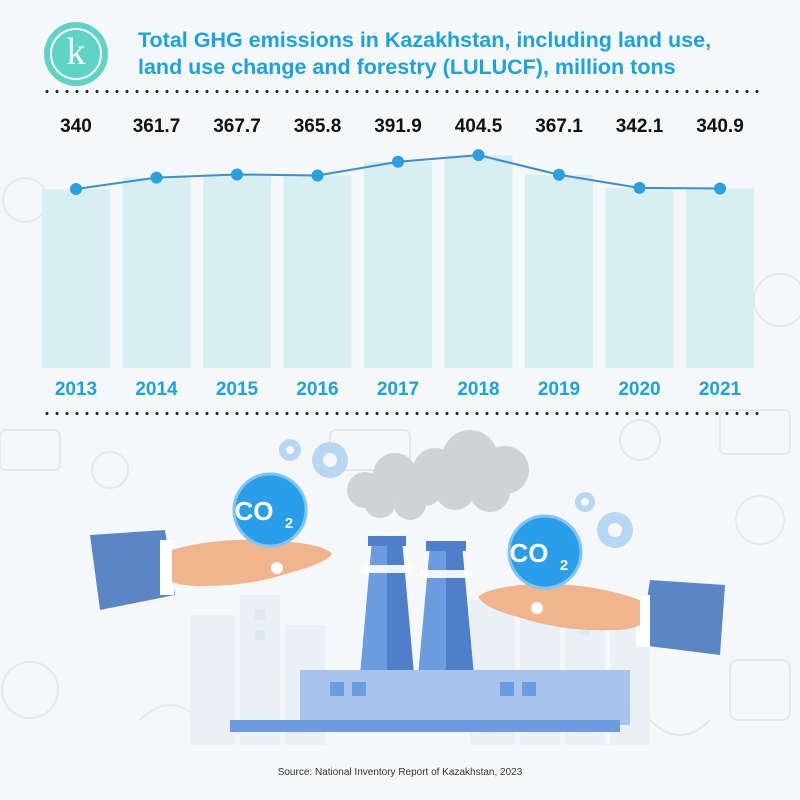 This screenshot has width=800, height=800. What do you see at coordinates (640, 126) in the screenshot?
I see `value-label-2020: 342.1` at bounding box center [640, 126].